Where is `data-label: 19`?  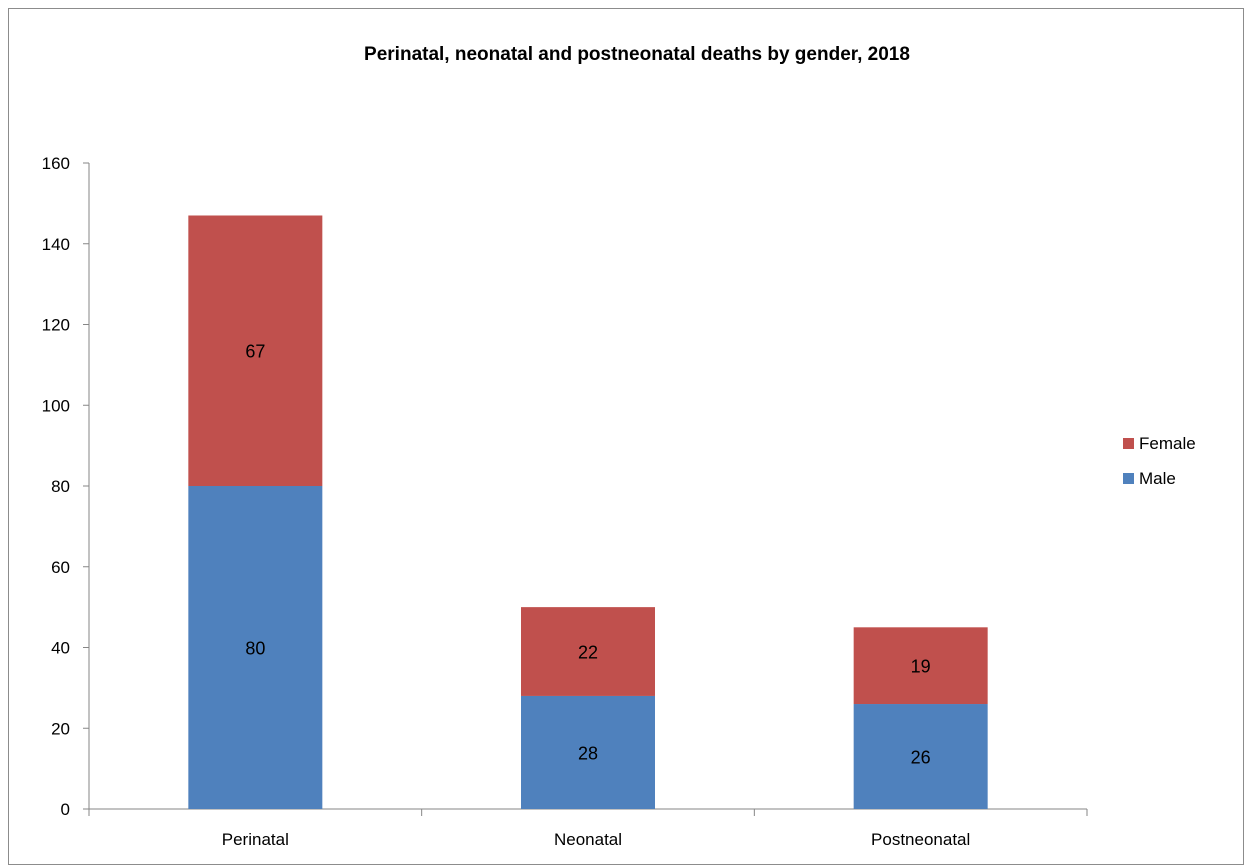 data-label: 19 is located at coordinates (921, 667).